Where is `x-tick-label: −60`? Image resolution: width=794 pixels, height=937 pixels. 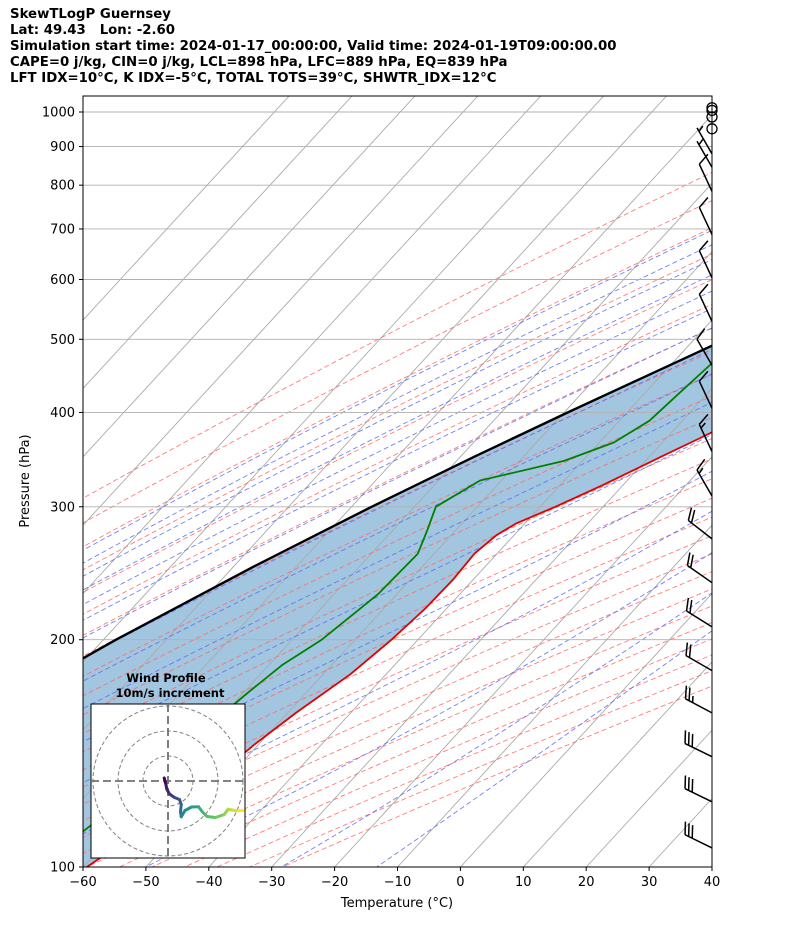
x-tick-label: −60 is located at coordinates (82, 882).